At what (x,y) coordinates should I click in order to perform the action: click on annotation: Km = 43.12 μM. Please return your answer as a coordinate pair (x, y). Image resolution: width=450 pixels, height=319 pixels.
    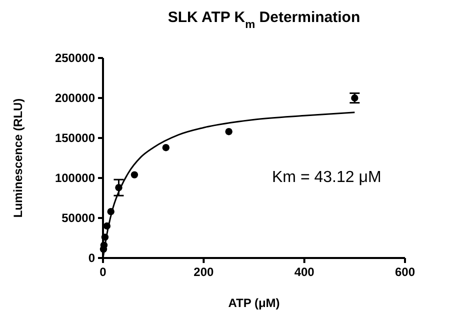
    Looking at the image, I should click on (327, 177).